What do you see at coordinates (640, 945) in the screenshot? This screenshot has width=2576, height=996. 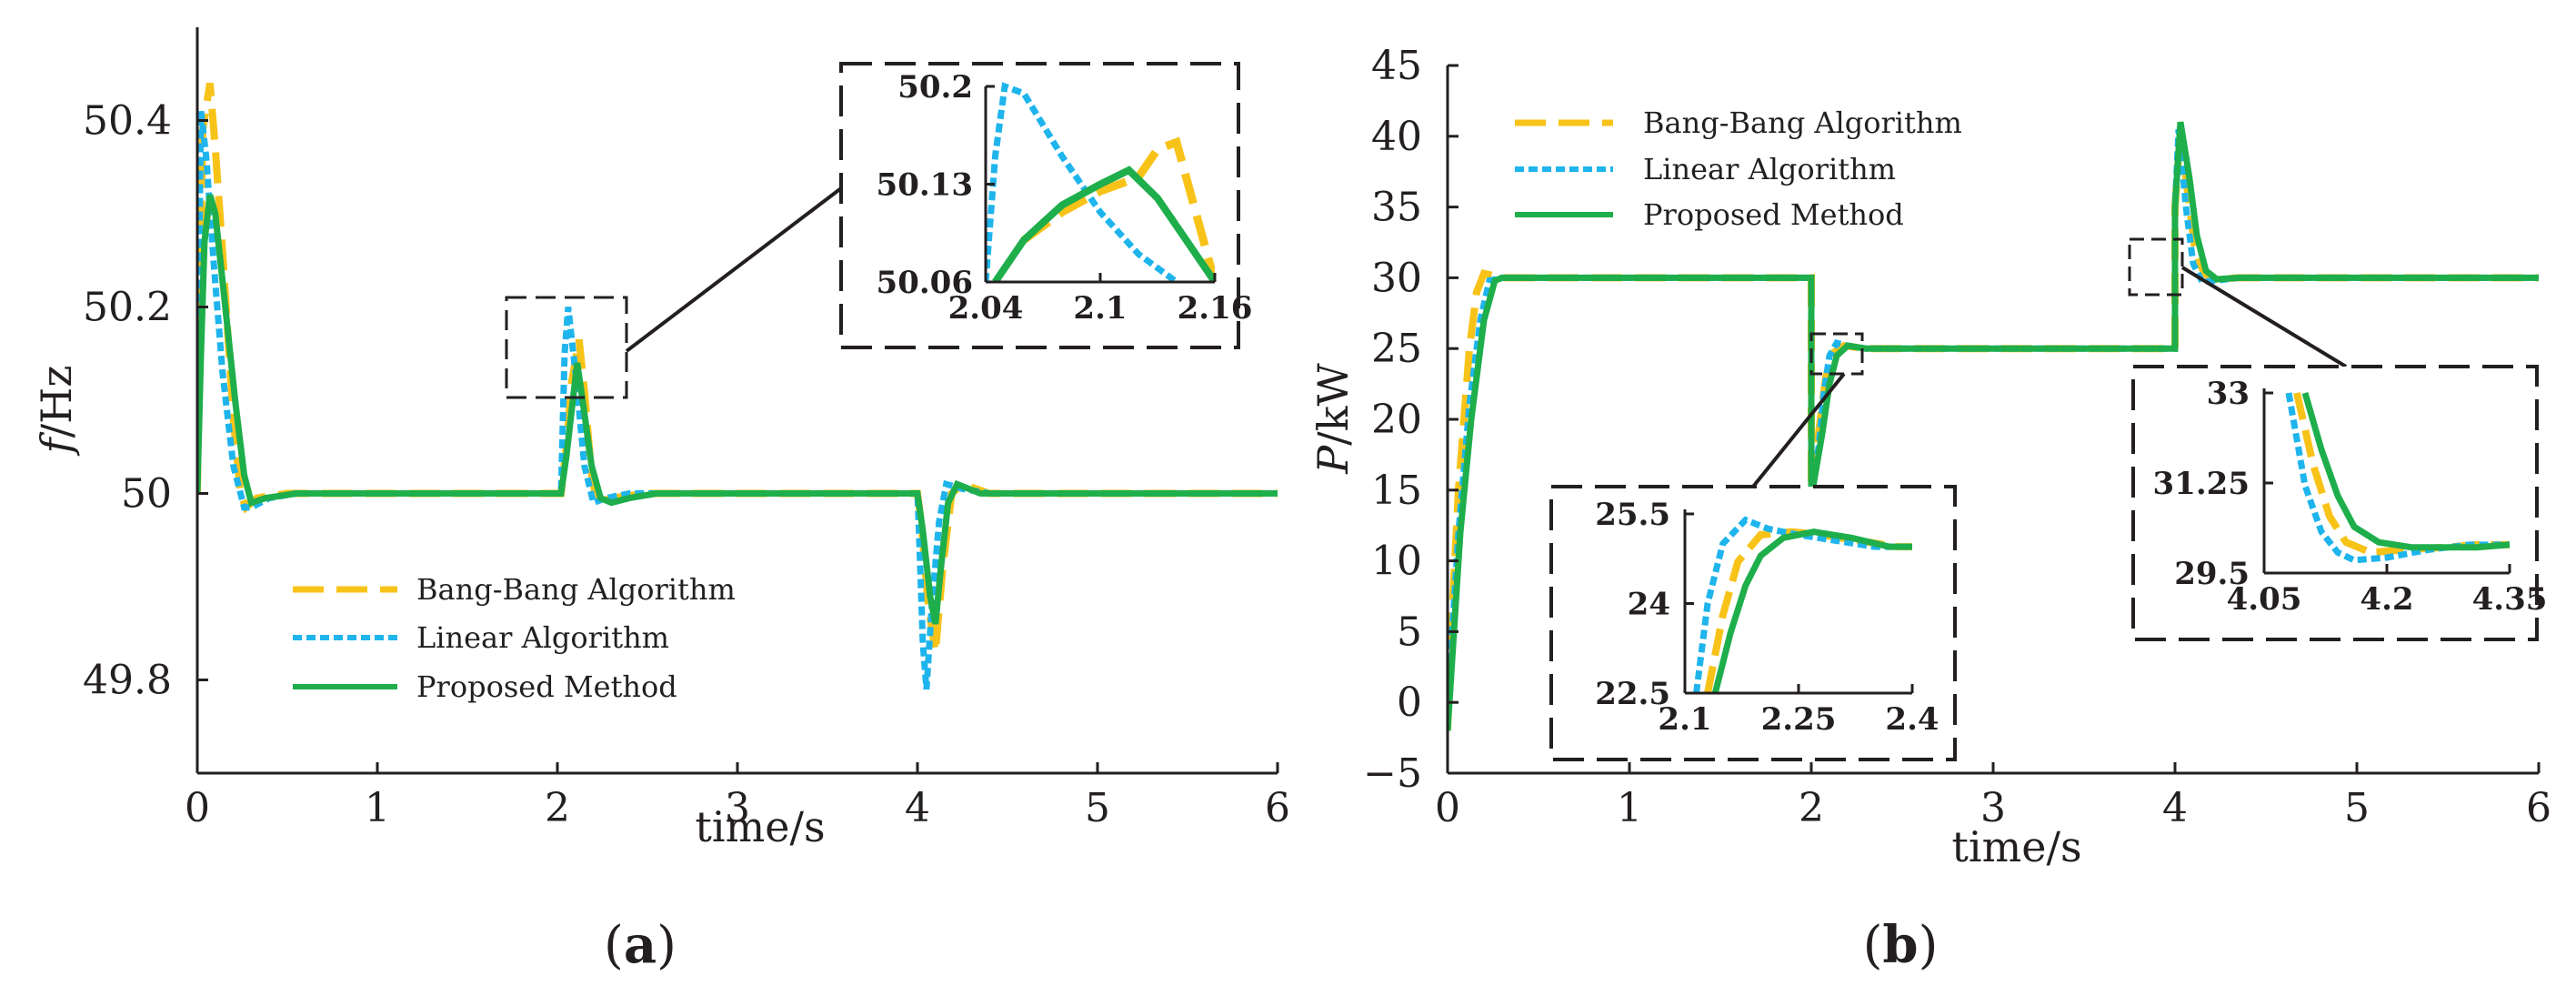 I see `panel-label-a: (a)` at bounding box center [640, 945].